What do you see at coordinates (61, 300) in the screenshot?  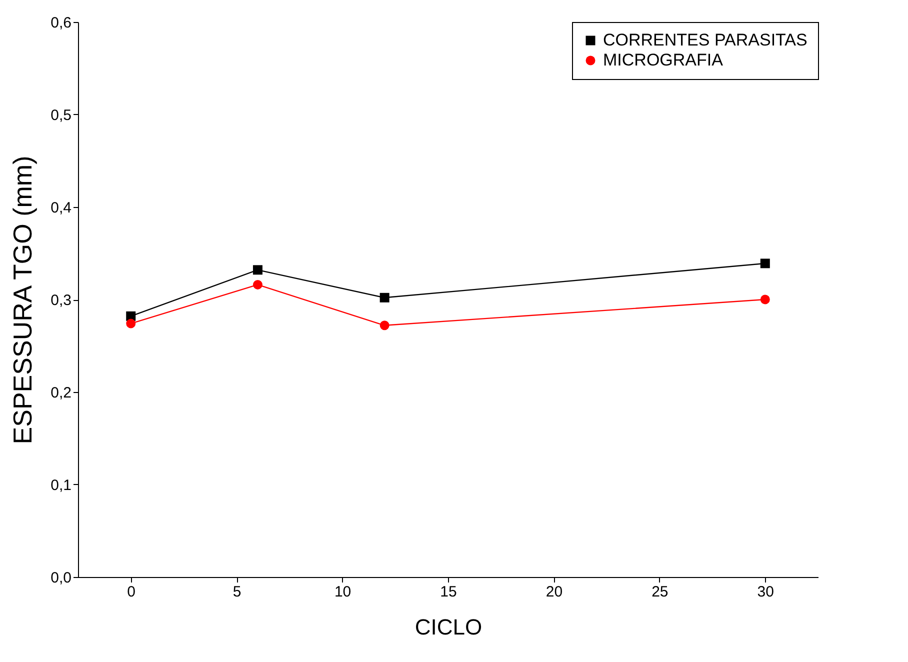 I see `y-tick-label: 0,3` at bounding box center [61, 300].